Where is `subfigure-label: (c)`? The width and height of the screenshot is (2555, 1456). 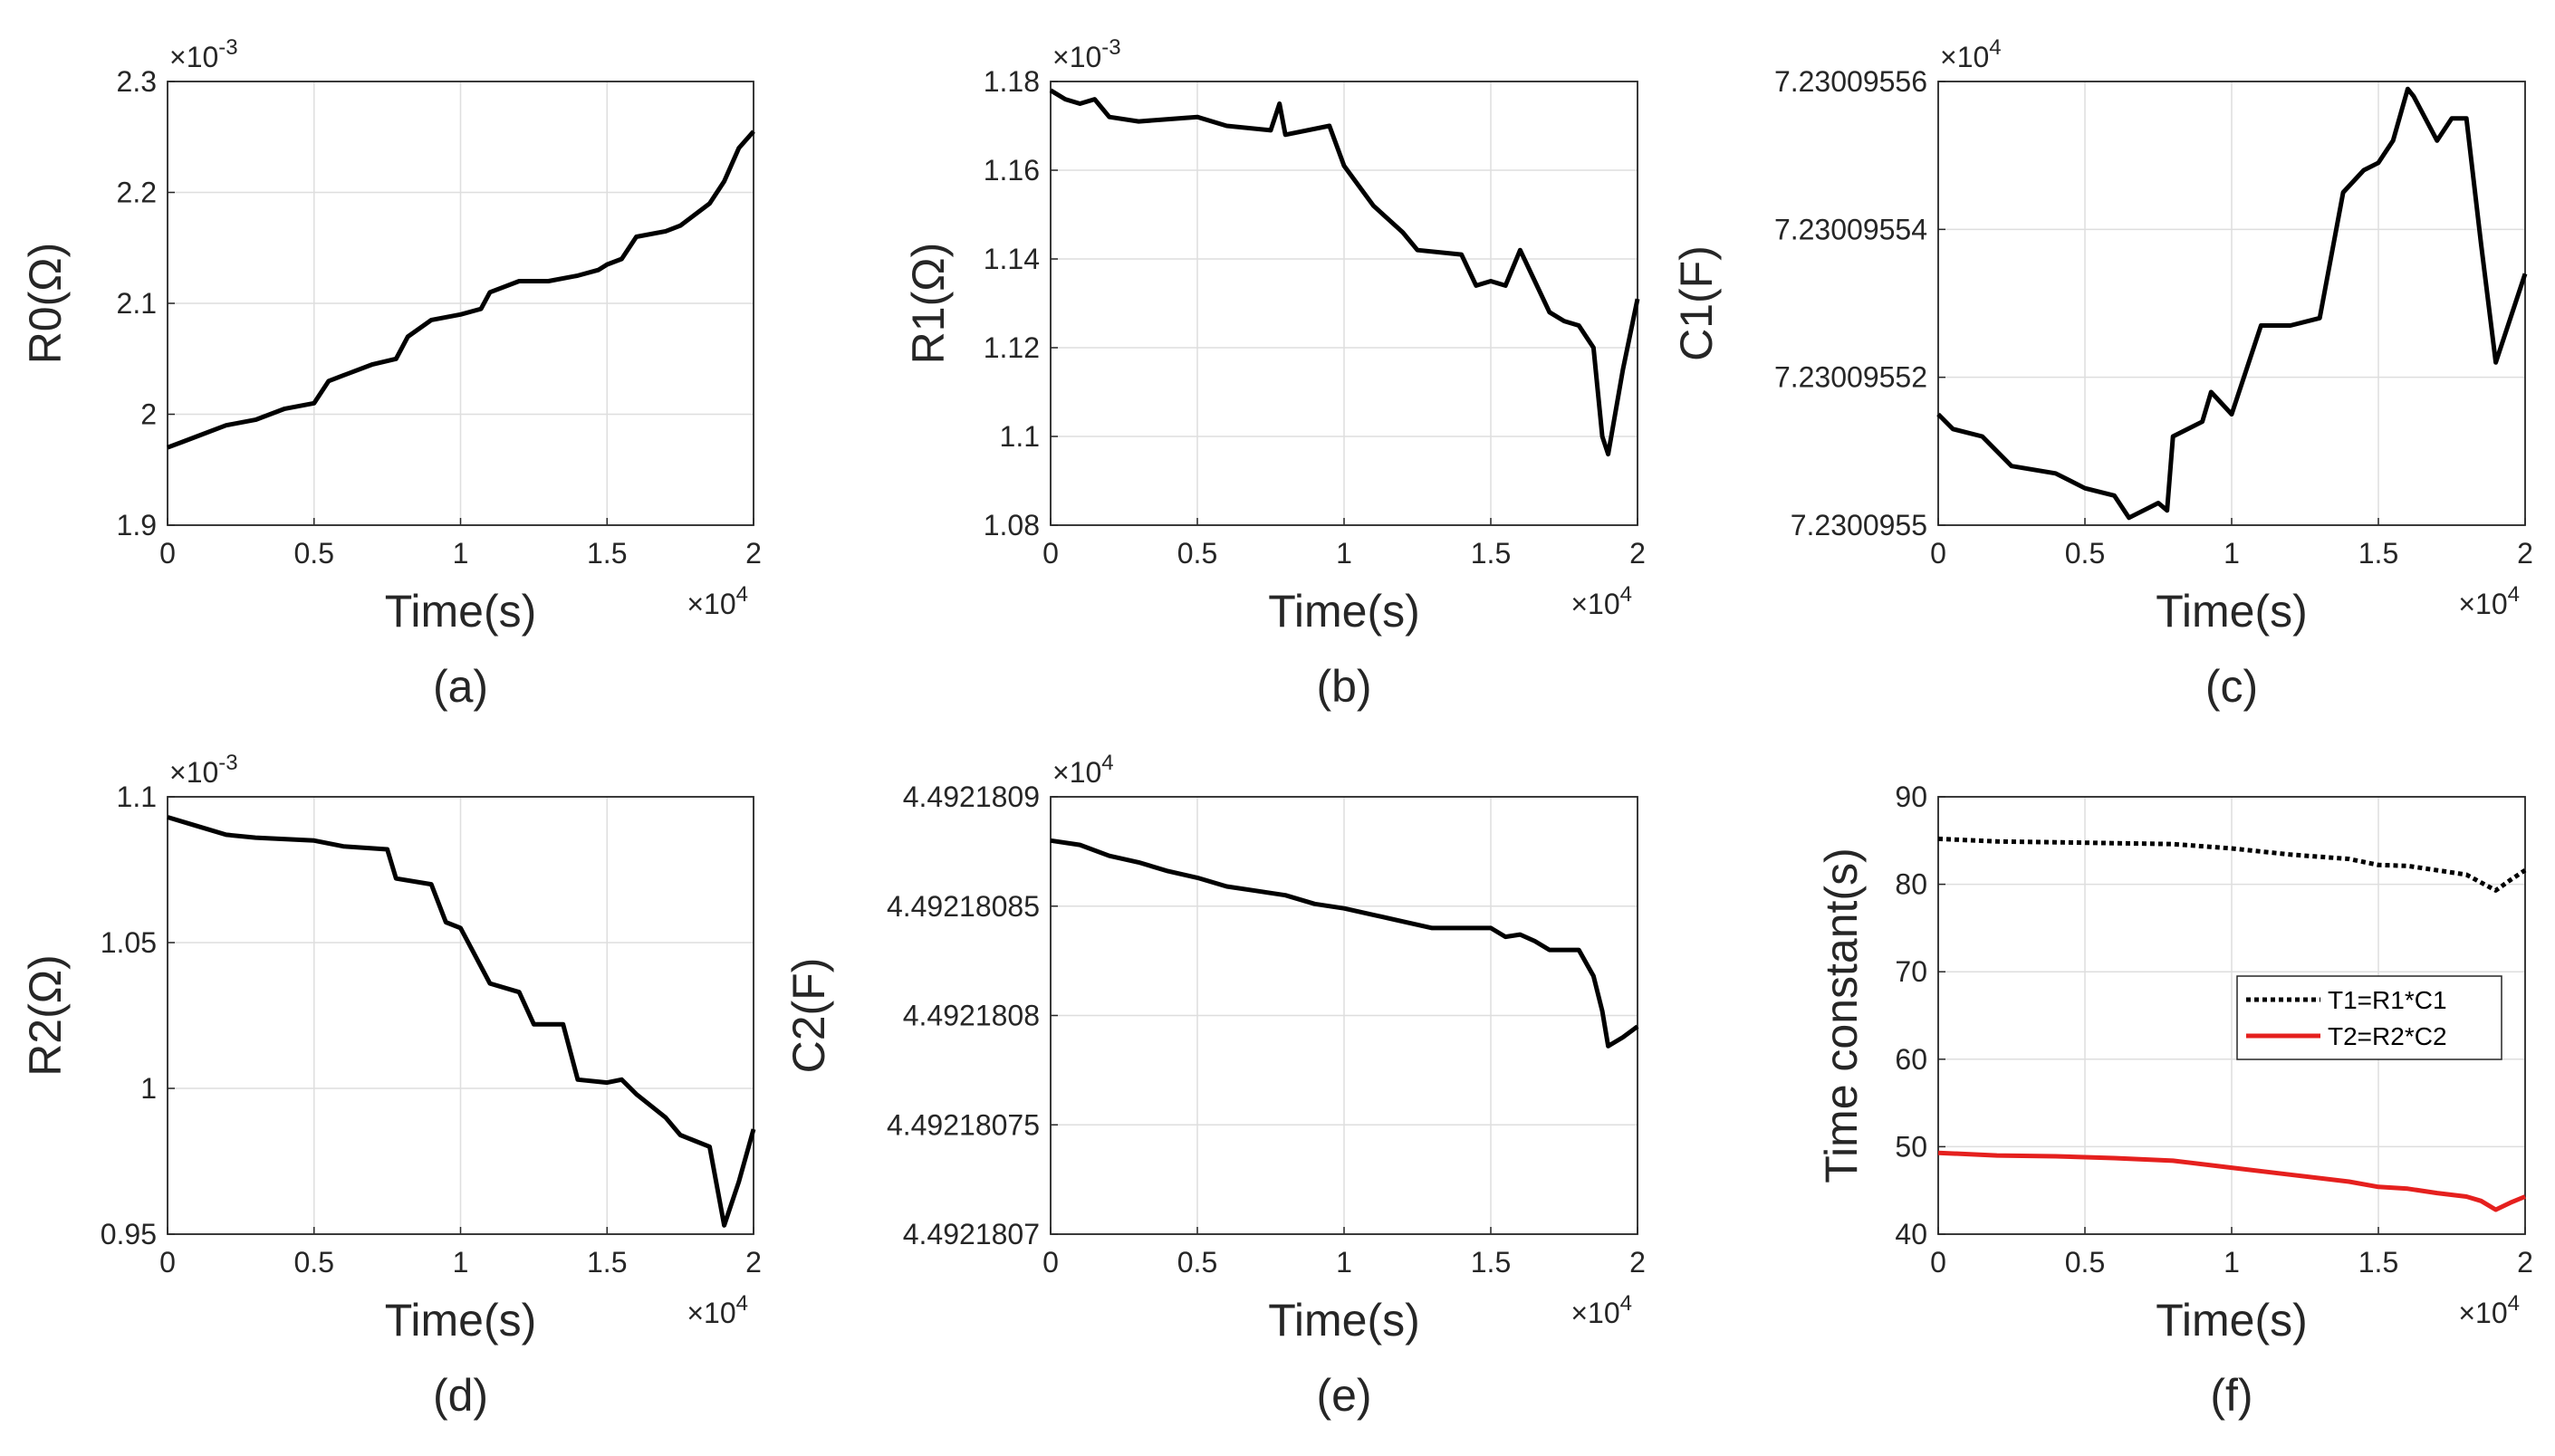
subfigure-label: (c) is located at coordinates (2231, 686).